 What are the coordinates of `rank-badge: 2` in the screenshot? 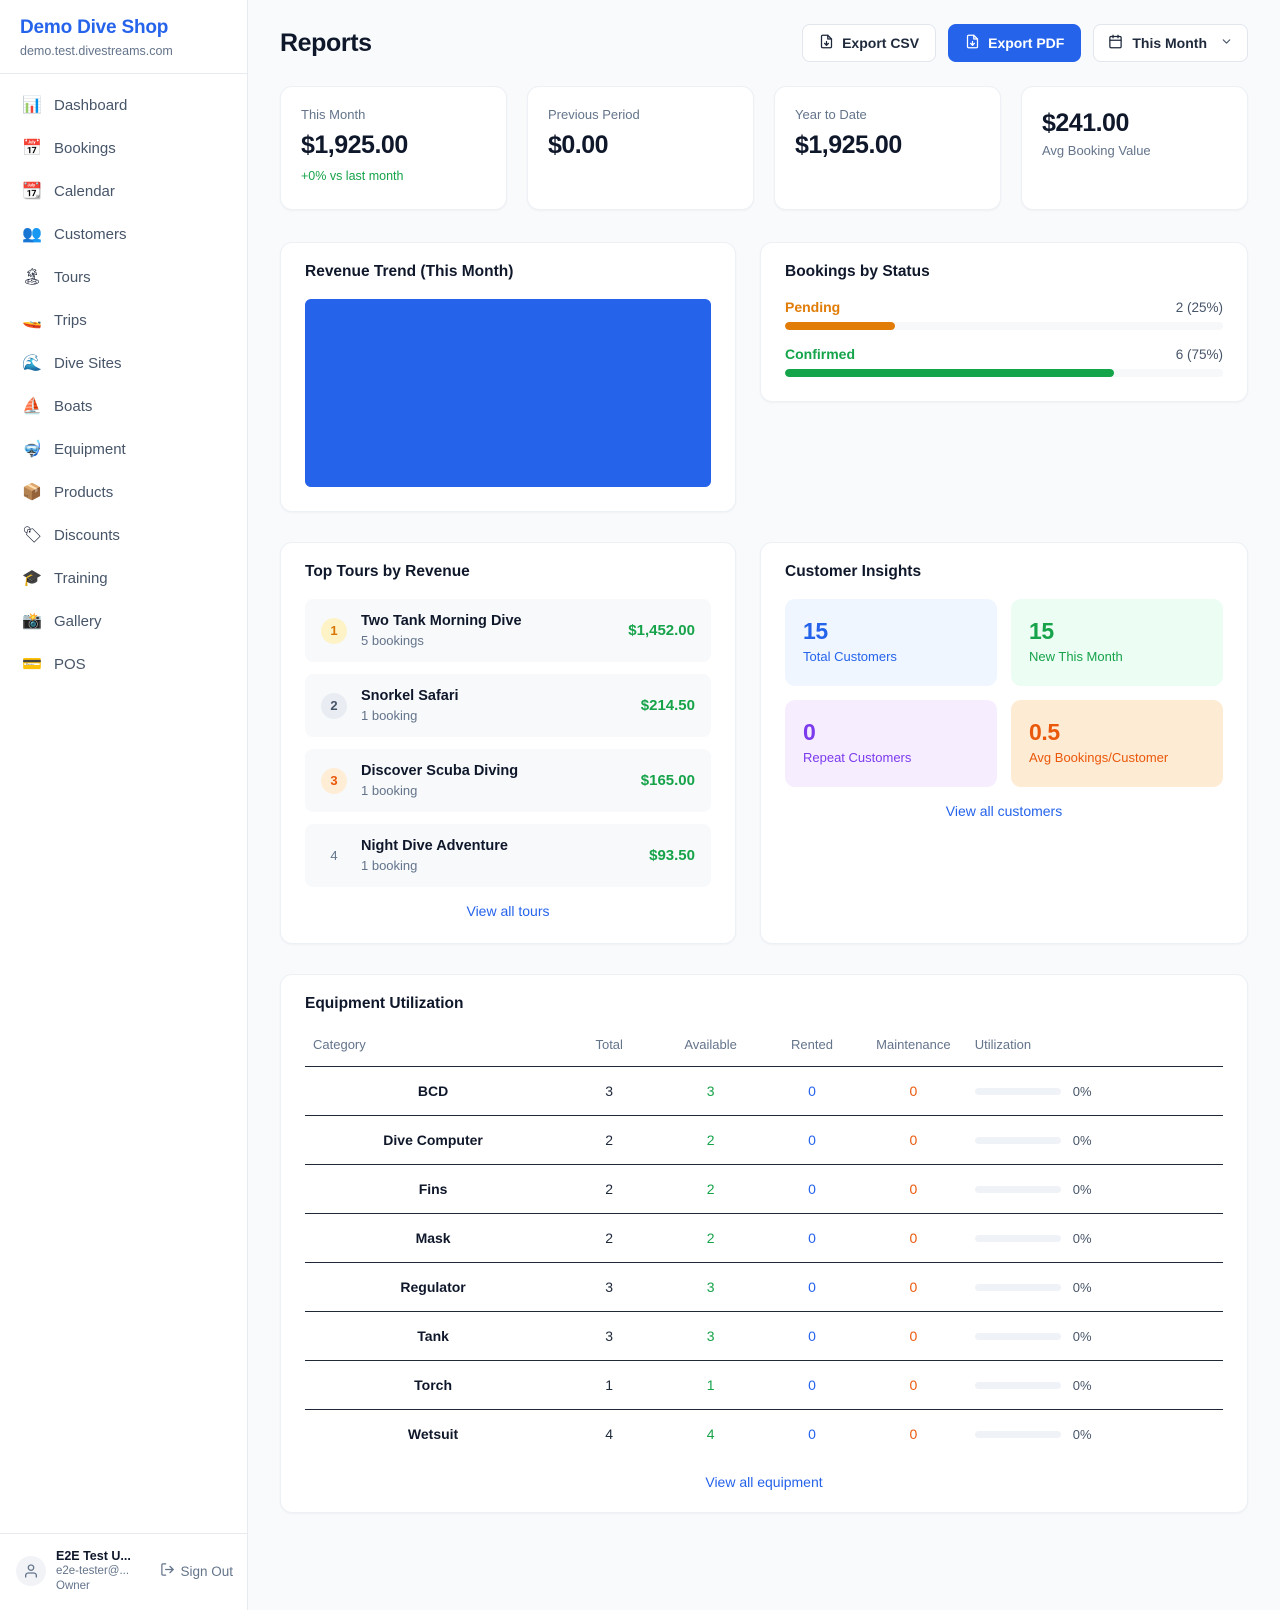 It's located at (334, 705).